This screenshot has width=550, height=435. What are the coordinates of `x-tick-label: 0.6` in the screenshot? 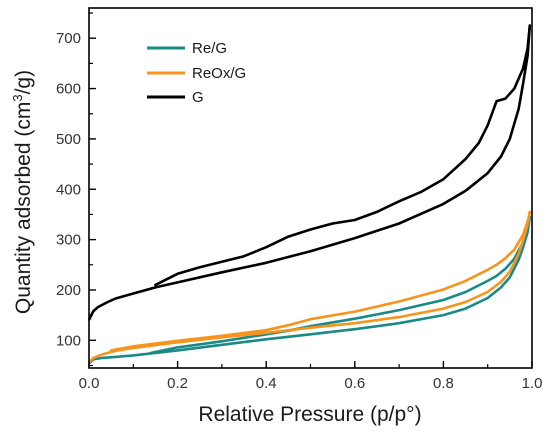 It's located at (354, 383).